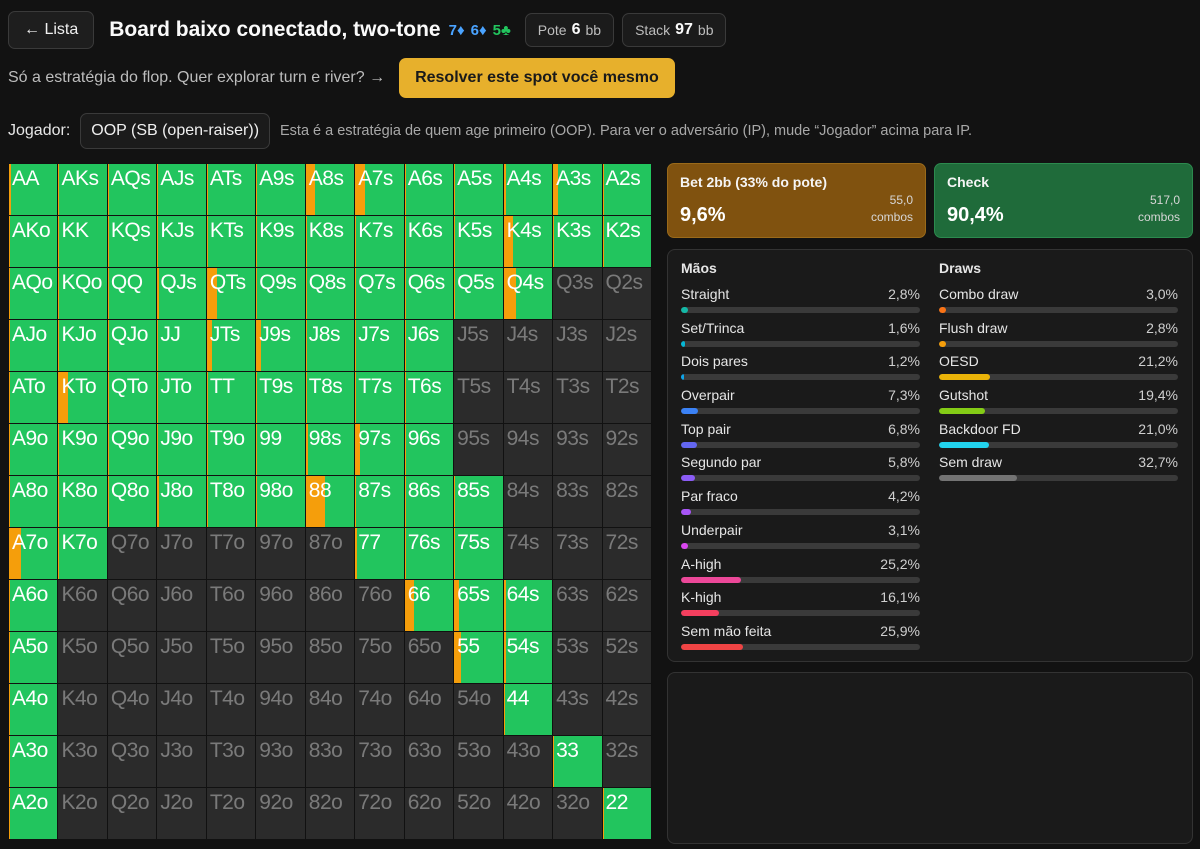 The height and width of the screenshot is (849, 1200). Describe the element at coordinates (82, 241) in the screenshot. I see `hand-cell: KK` at that location.